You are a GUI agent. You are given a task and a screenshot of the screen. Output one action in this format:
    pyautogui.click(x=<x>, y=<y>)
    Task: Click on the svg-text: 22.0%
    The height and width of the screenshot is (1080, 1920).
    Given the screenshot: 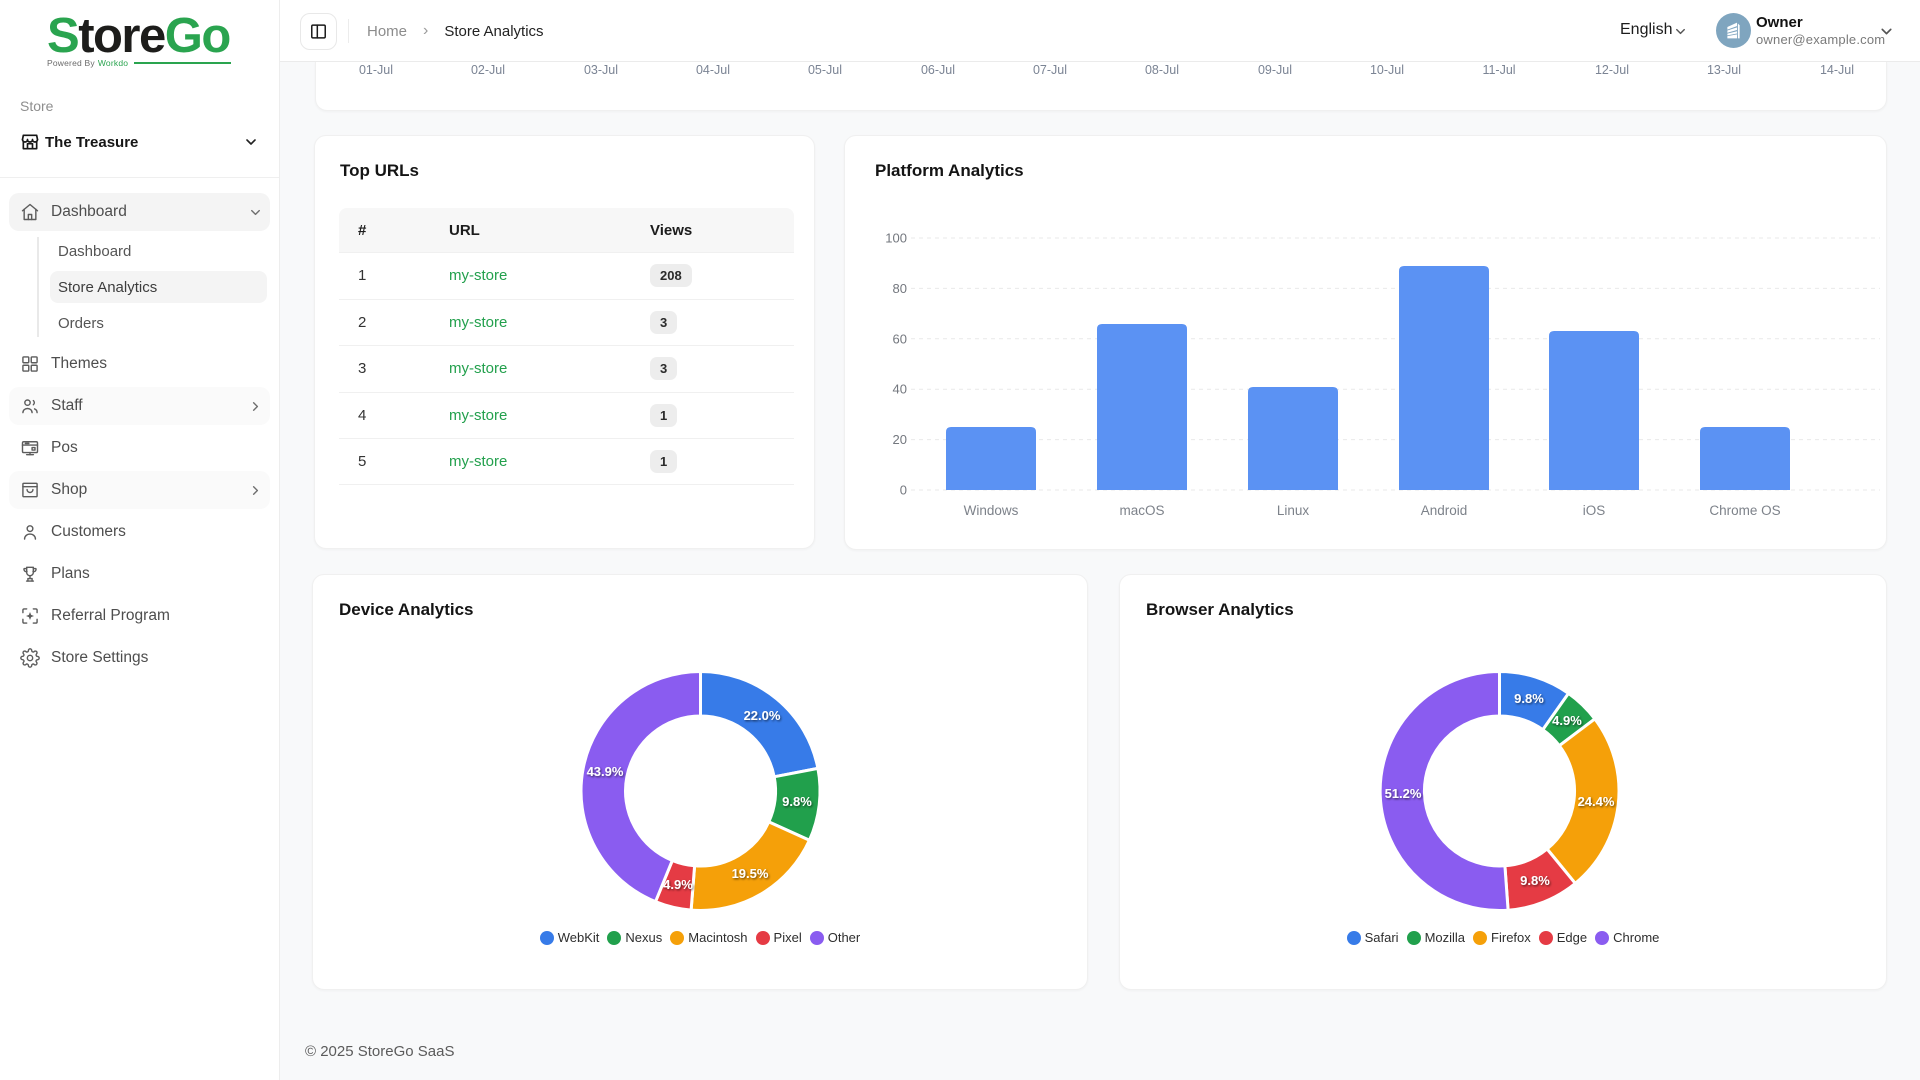 What is the action you would take?
    pyautogui.click(x=762, y=715)
    